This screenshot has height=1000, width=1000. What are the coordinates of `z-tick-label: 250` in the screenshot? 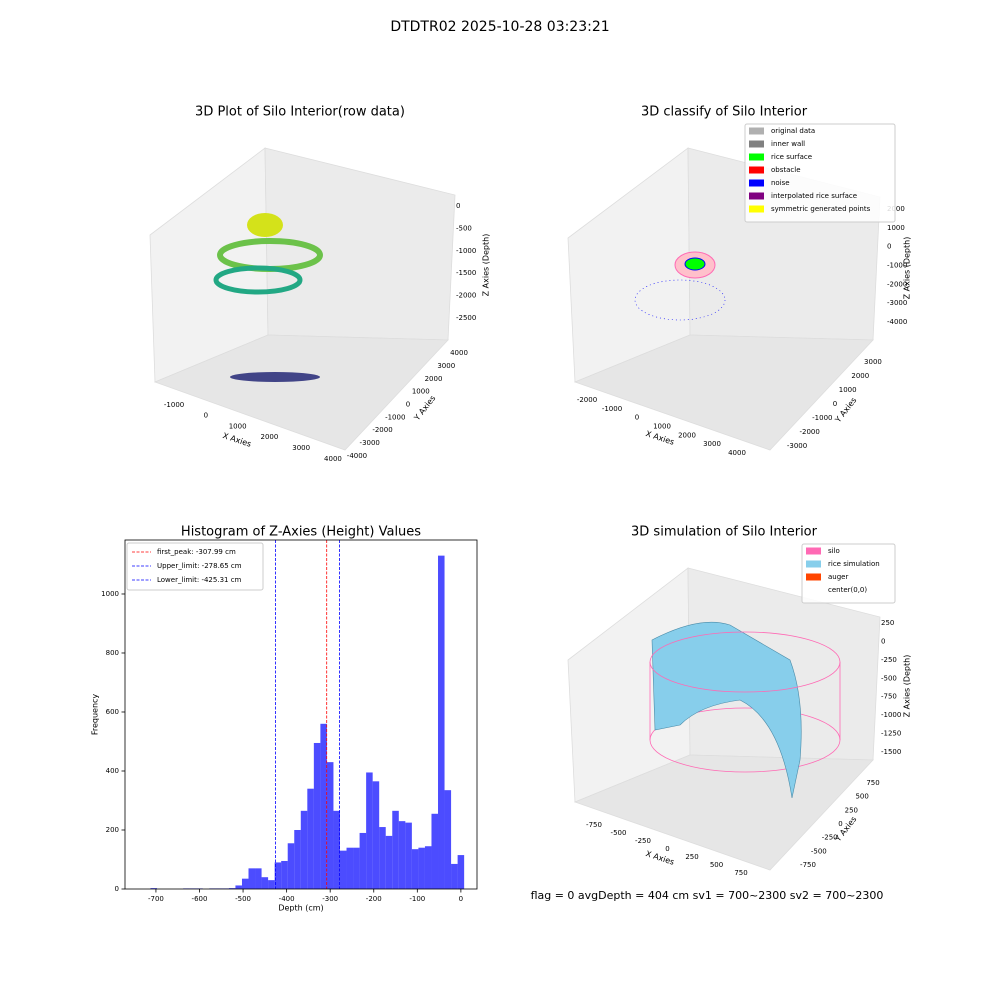 It's located at (887, 623).